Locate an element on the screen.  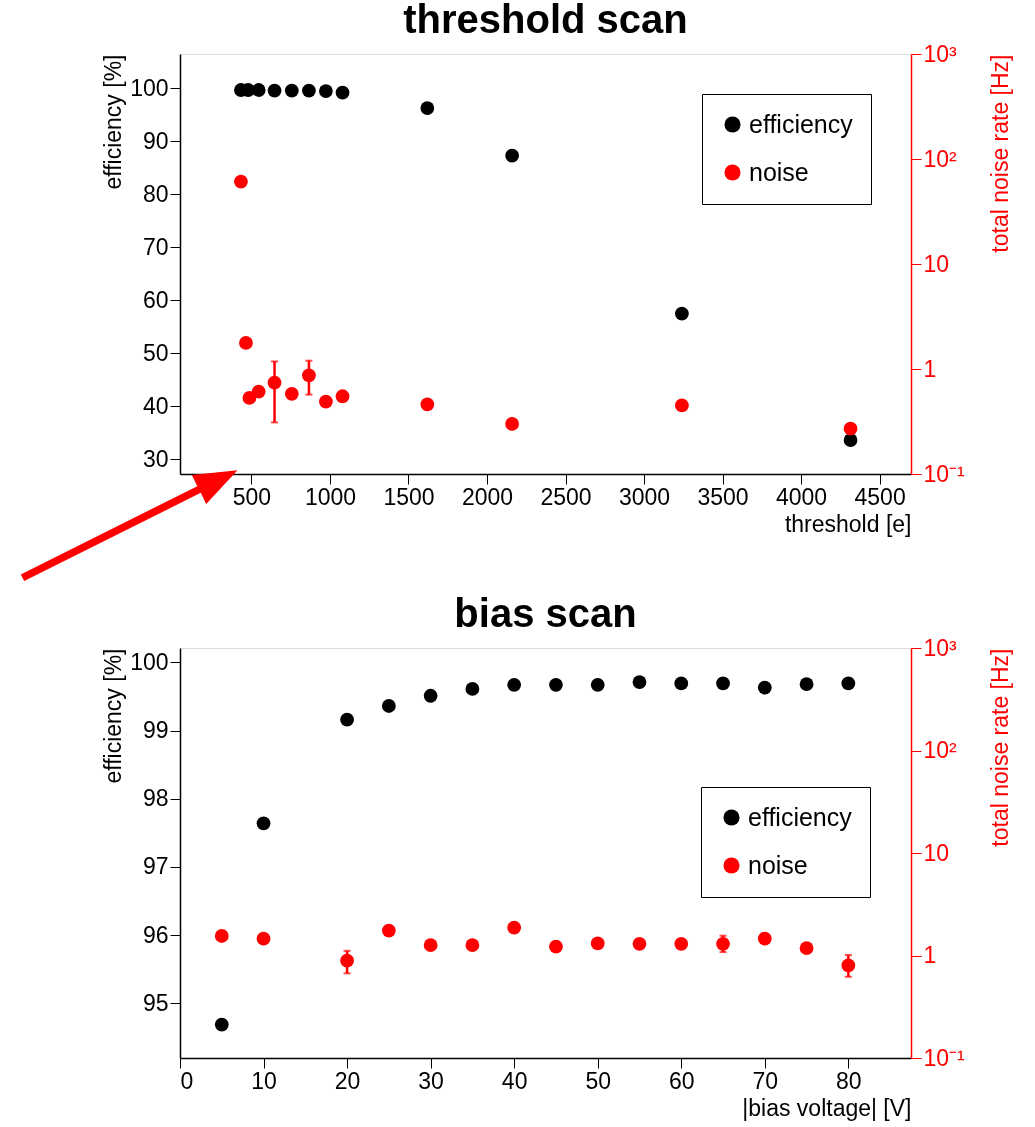
x-tick-label: 4500 is located at coordinates (880, 496).